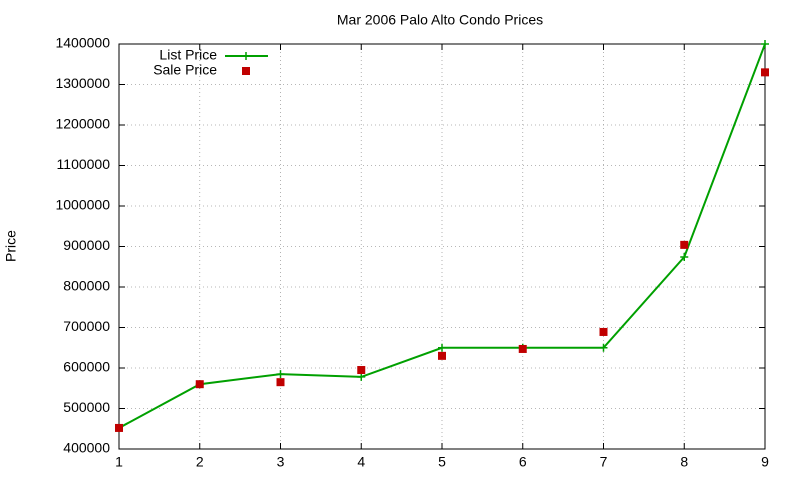 This screenshot has height=480, width=800. Describe the element at coordinates (440, 20) in the screenshot. I see `chart-title: Mar 2006 Palo Alto Condo Prices` at that location.